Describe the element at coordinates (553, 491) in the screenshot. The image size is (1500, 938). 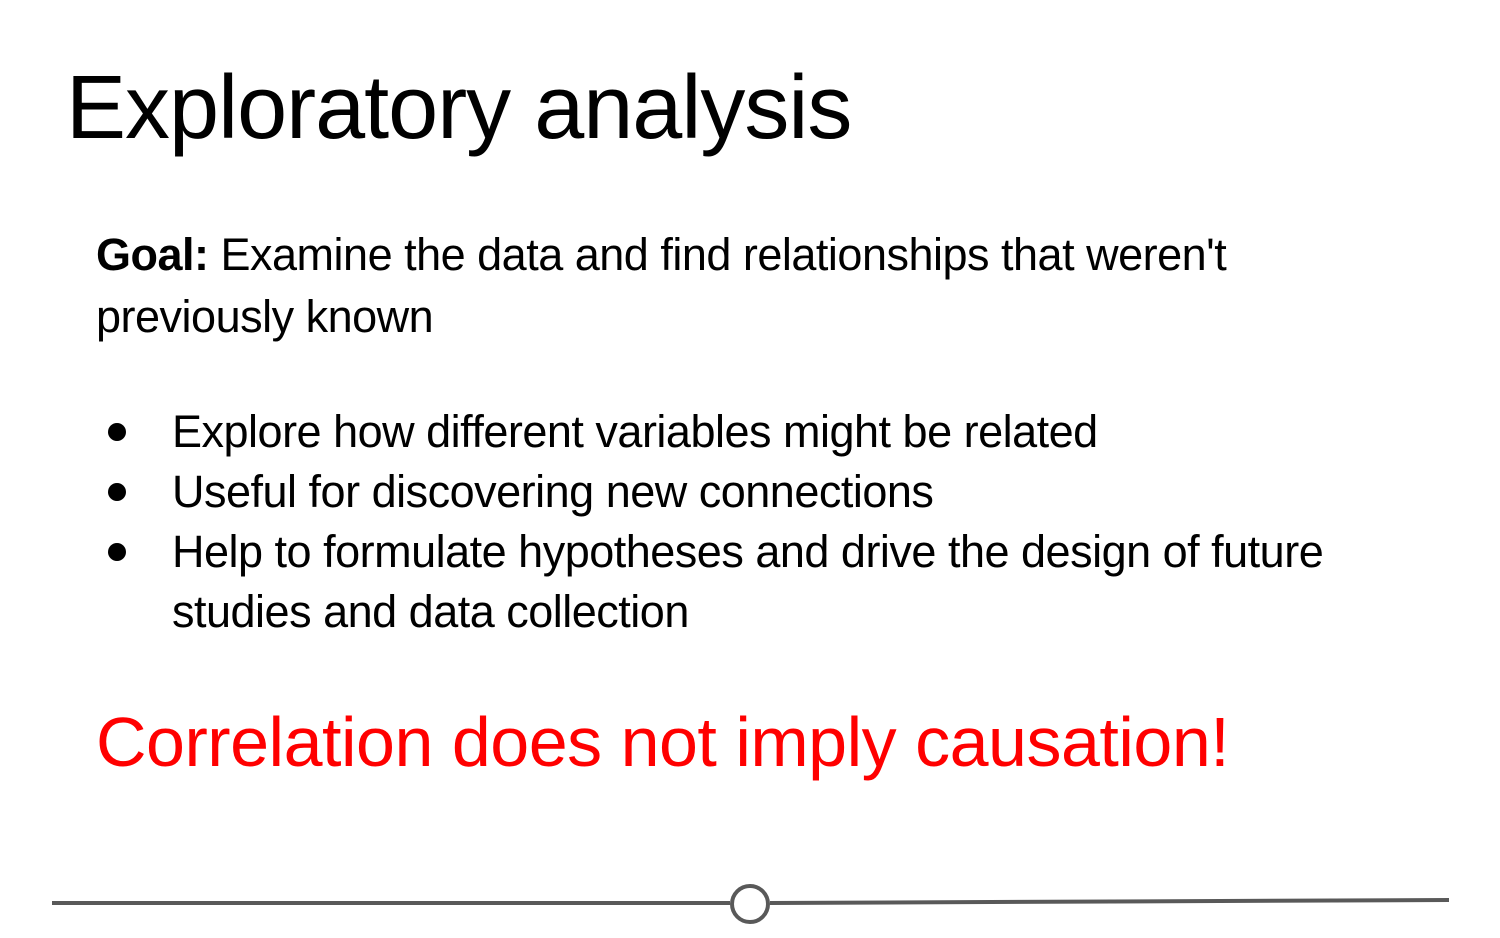
I see `bullet-text: Useful for discovering new connections` at that location.